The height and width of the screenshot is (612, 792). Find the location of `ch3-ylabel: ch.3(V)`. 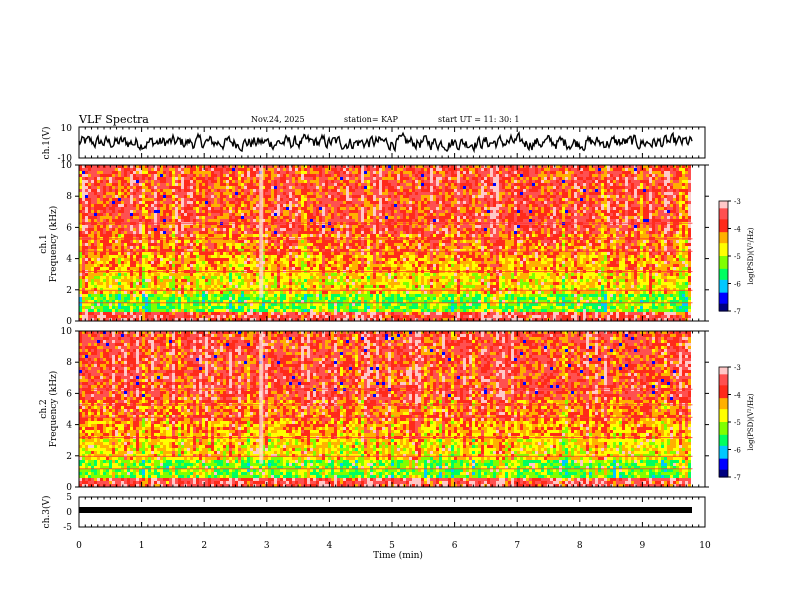

ch3-ylabel: ch.3(V) is located at coordinates (46, 512).